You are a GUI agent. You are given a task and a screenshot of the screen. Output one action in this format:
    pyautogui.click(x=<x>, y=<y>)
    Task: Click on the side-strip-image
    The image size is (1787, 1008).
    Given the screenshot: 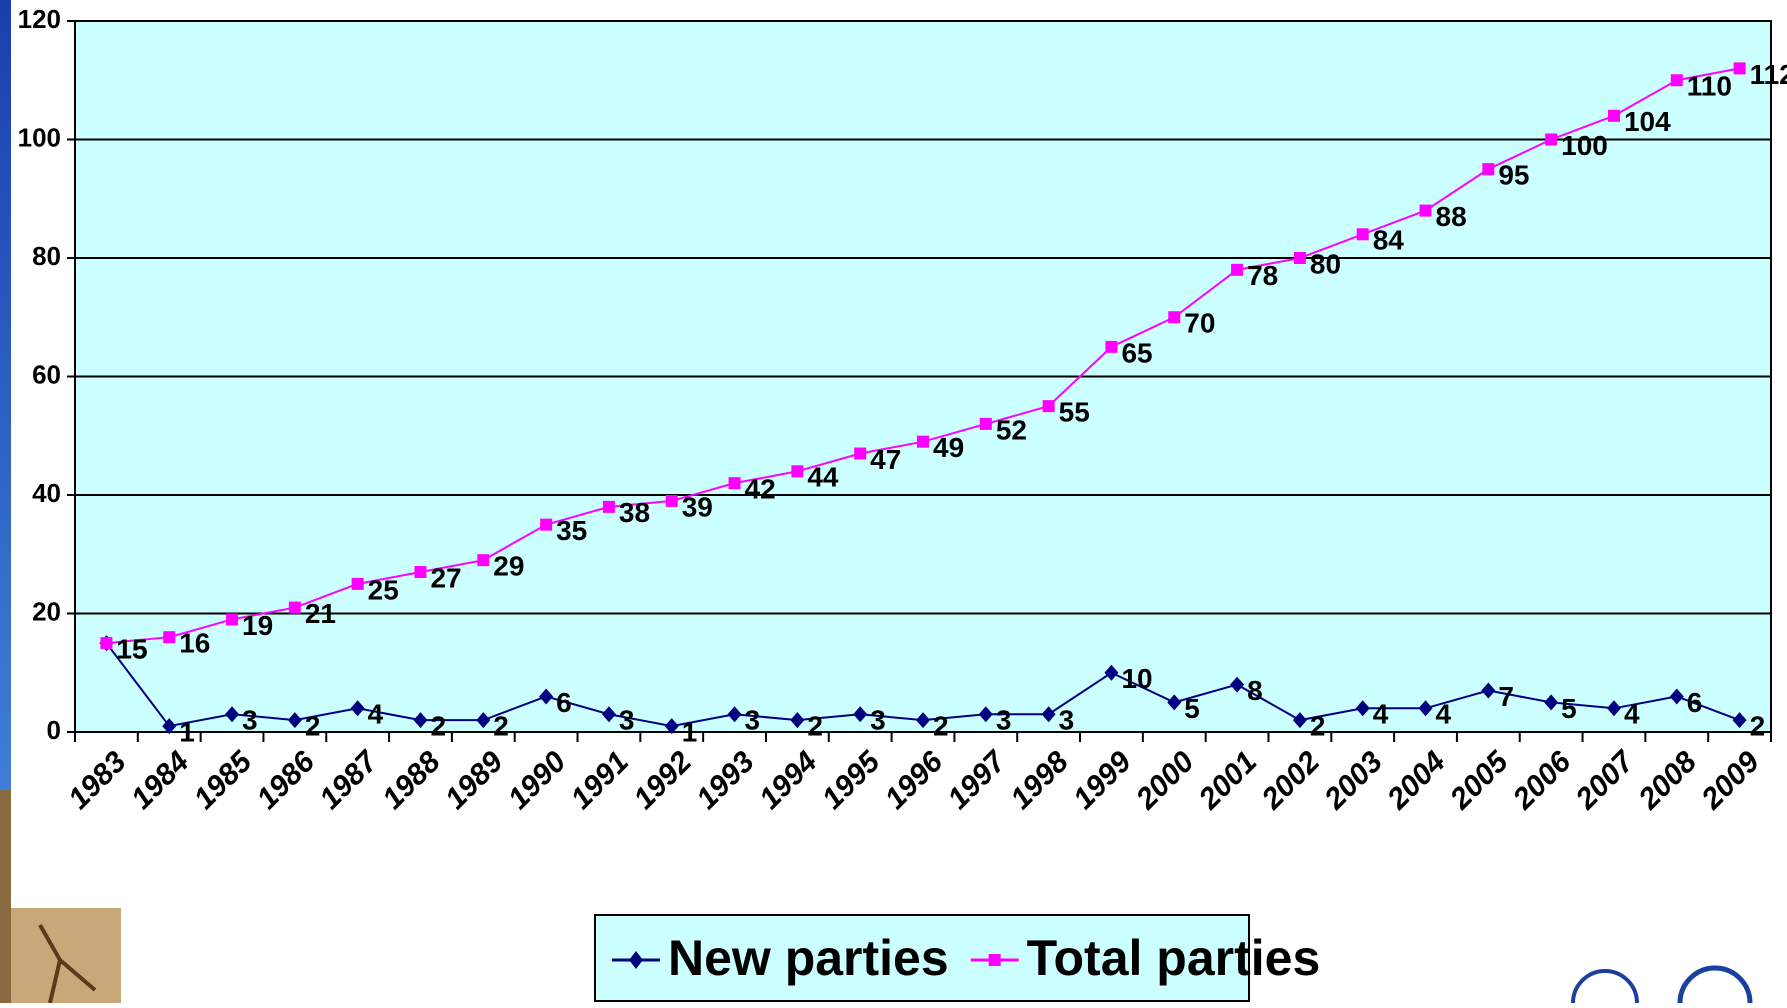 What is the action you would take?
    pyautogui.click(x=5, y=896)
    